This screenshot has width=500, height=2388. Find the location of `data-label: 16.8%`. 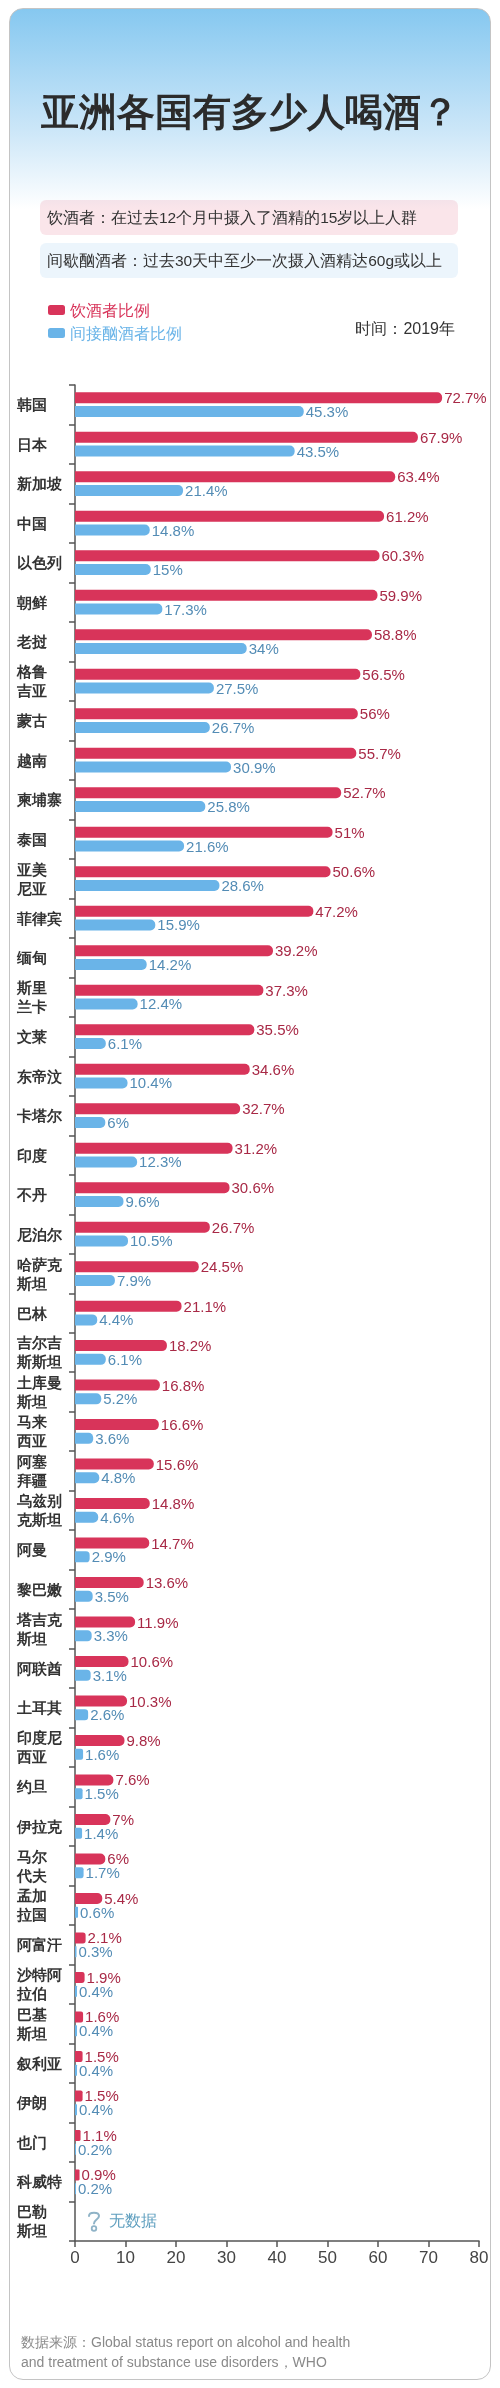

data-label: 16.8% is located at coordinates (183, 1385).